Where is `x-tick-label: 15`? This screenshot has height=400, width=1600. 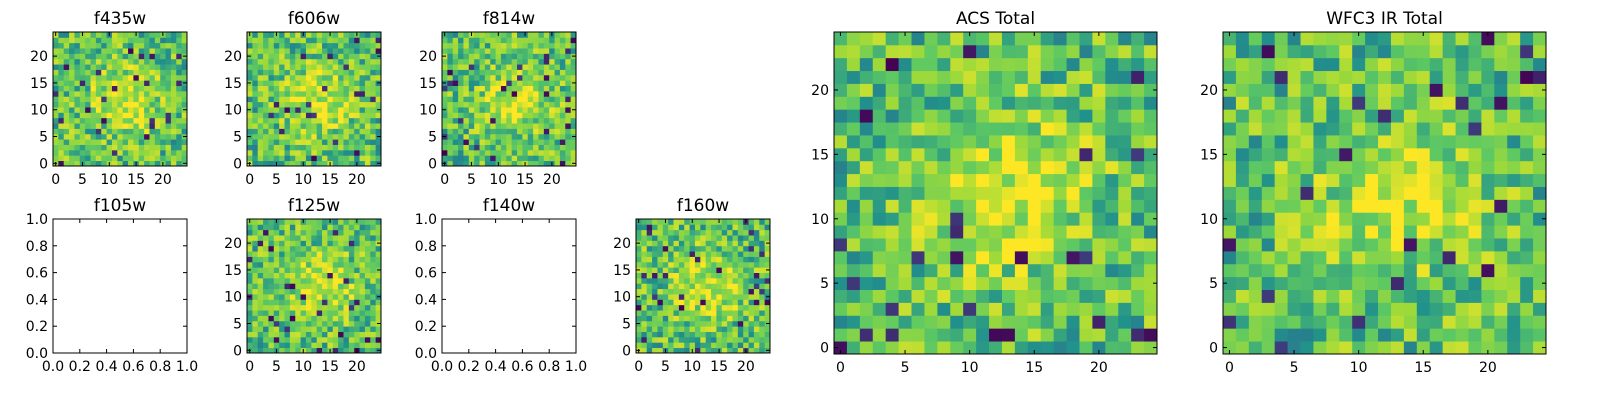 x-tick-label: 15 is located at coordinates (719, 367).